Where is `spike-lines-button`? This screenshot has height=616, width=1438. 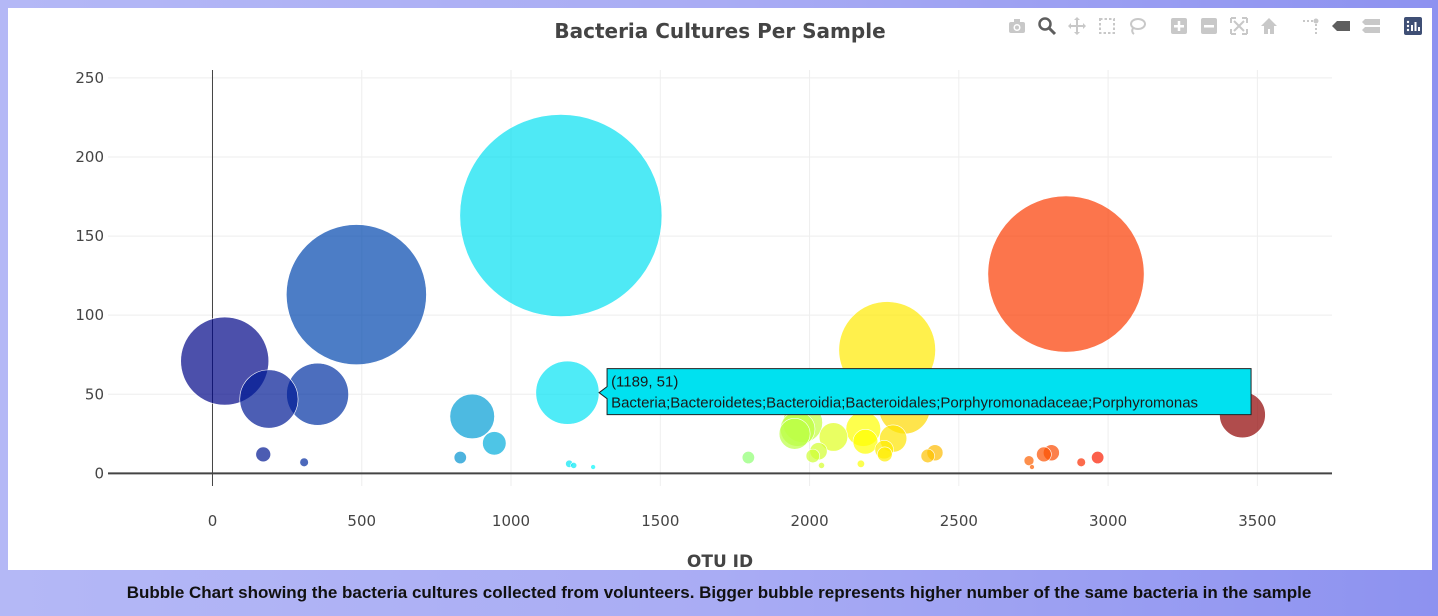 spike-lines-button is located at coordinates (1311, 26).